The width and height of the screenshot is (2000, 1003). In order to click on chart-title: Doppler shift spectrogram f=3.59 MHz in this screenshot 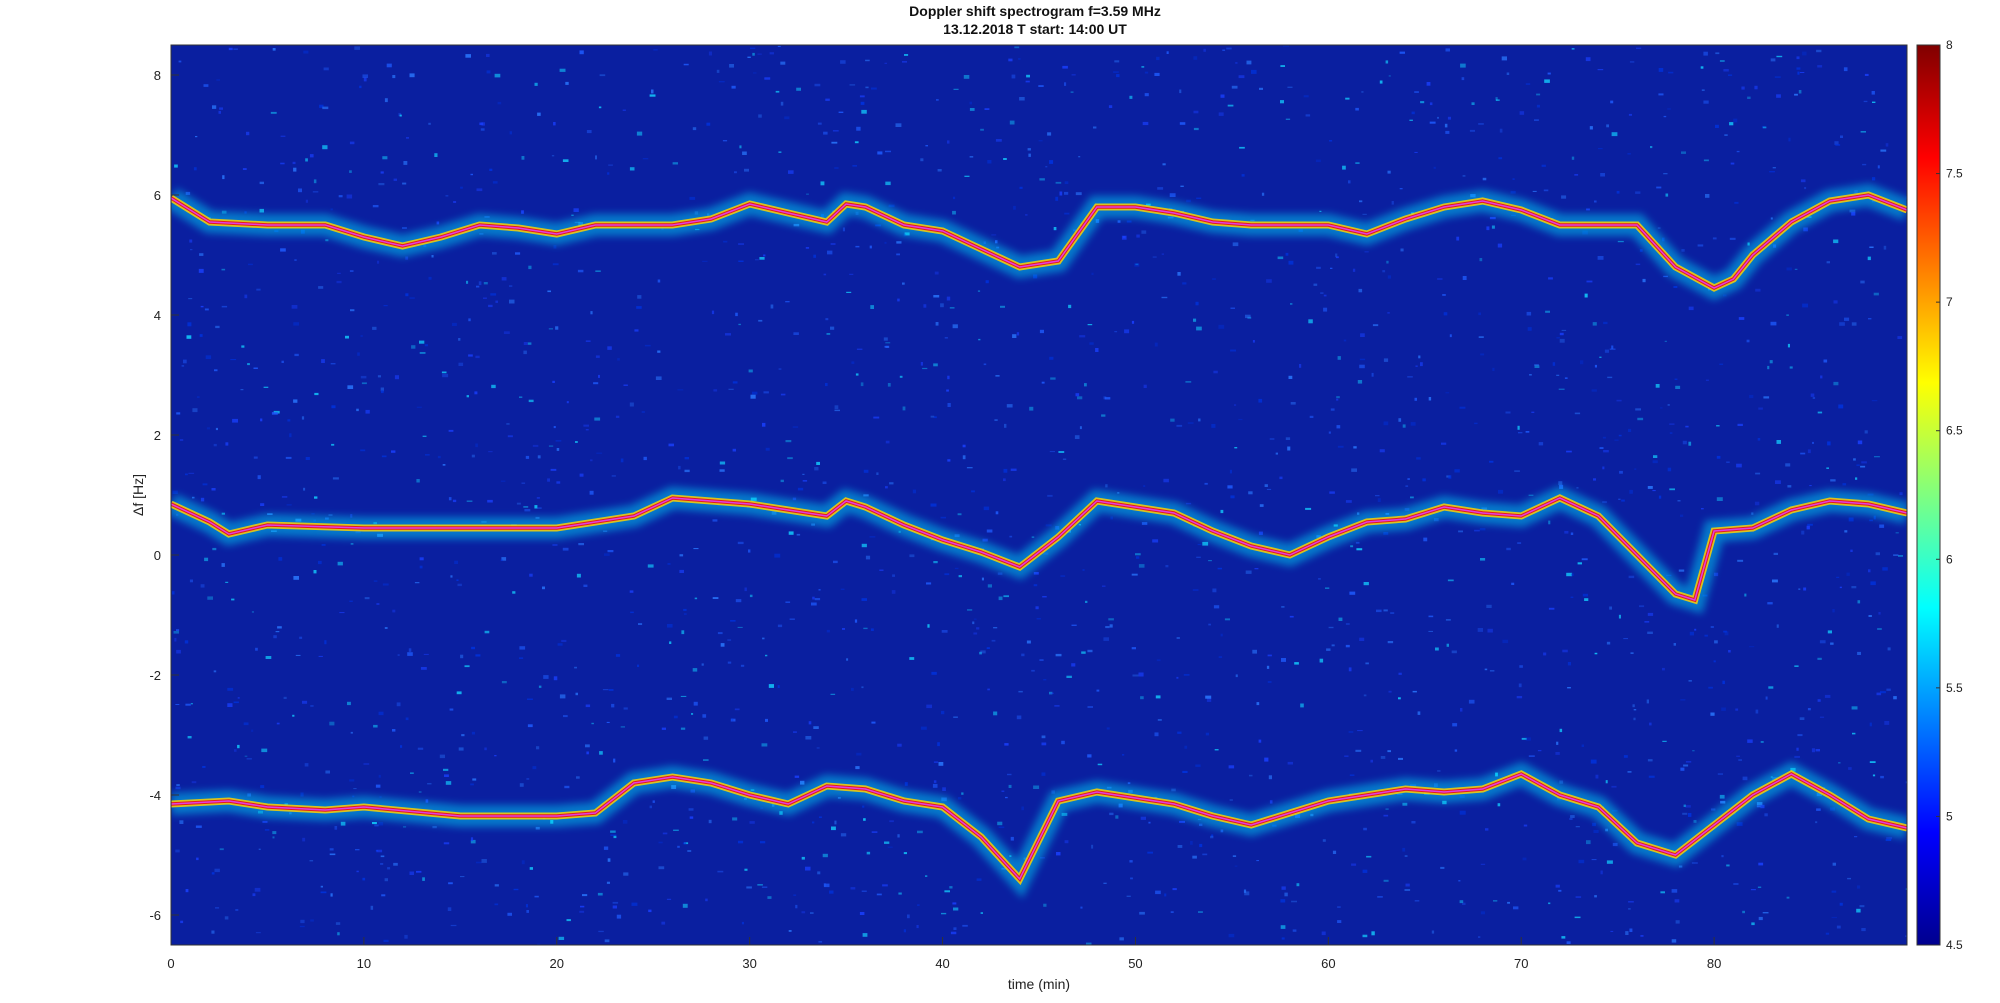, I will do `click(1035, 11)`.